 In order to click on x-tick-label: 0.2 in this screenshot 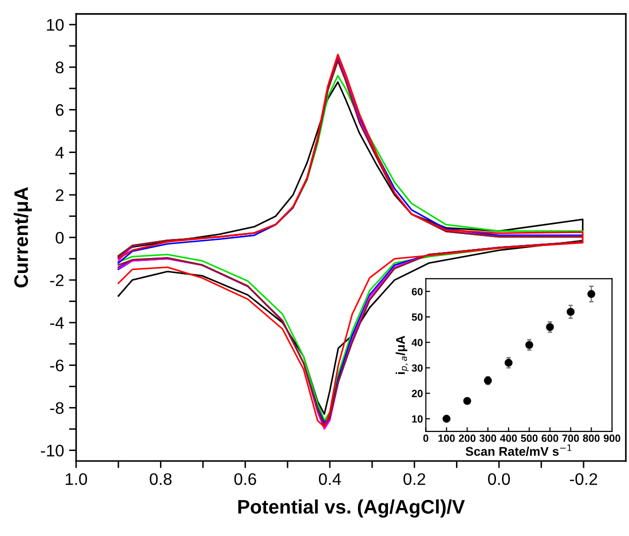, I will do `click(414, 479)`.